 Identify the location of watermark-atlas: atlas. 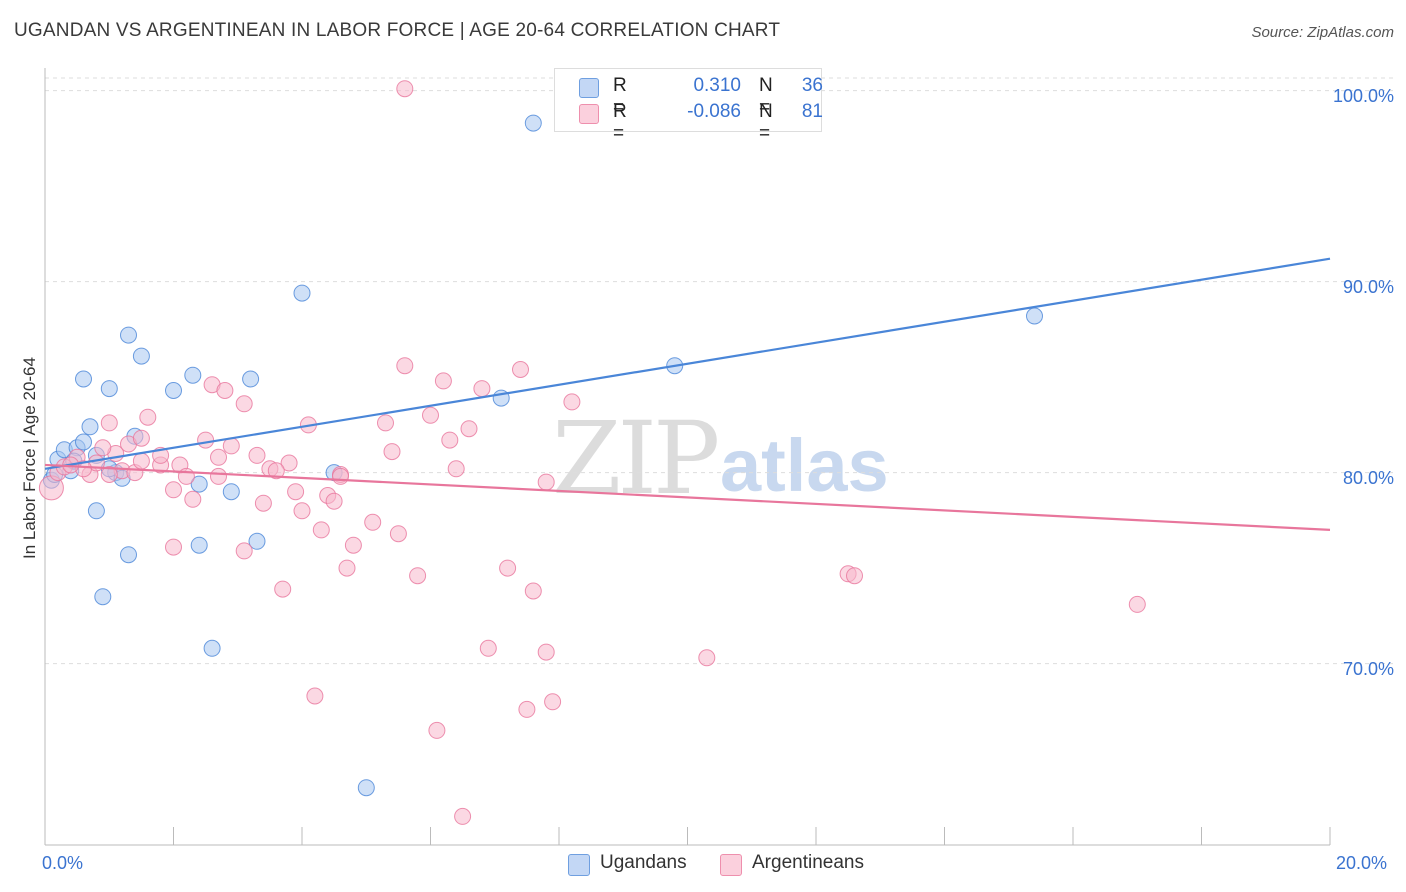
(804, 465).